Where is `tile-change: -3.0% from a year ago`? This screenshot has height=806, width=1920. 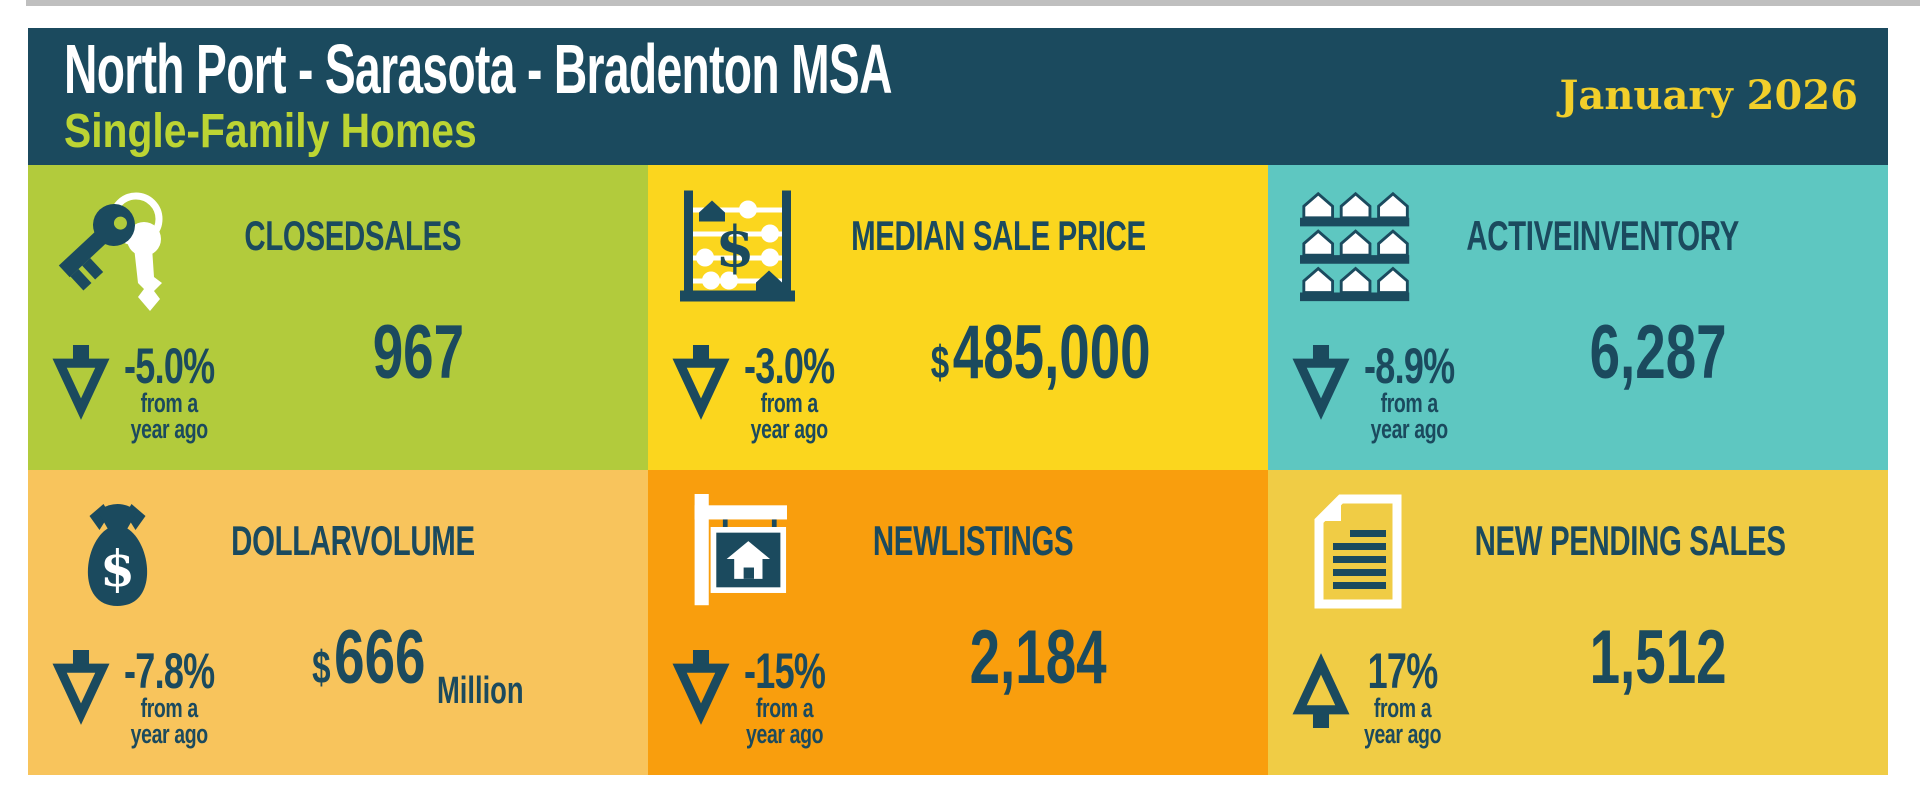
tile-change: -3.0% from a year ago is located at coordinates (771, 391).